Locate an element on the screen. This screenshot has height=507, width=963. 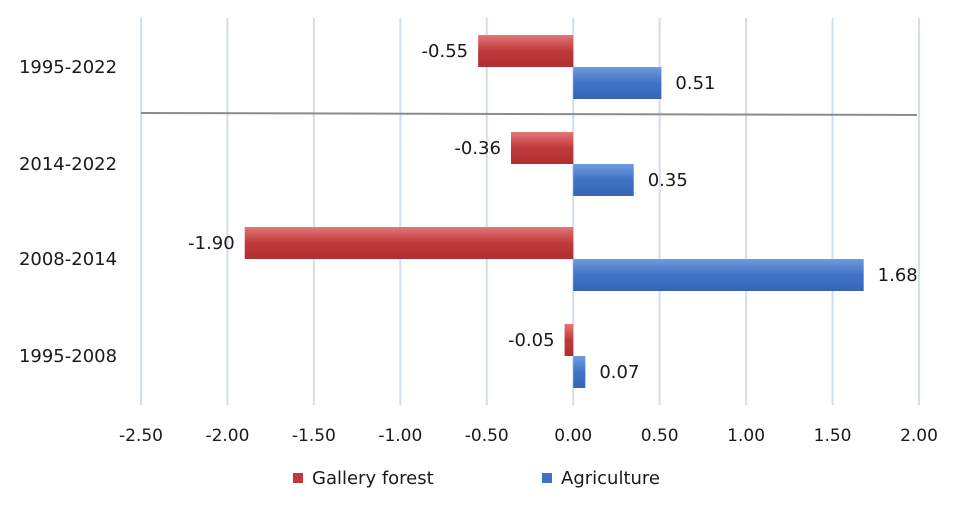
x-tick-label: 0.50 is located at coordinates (660, 436).